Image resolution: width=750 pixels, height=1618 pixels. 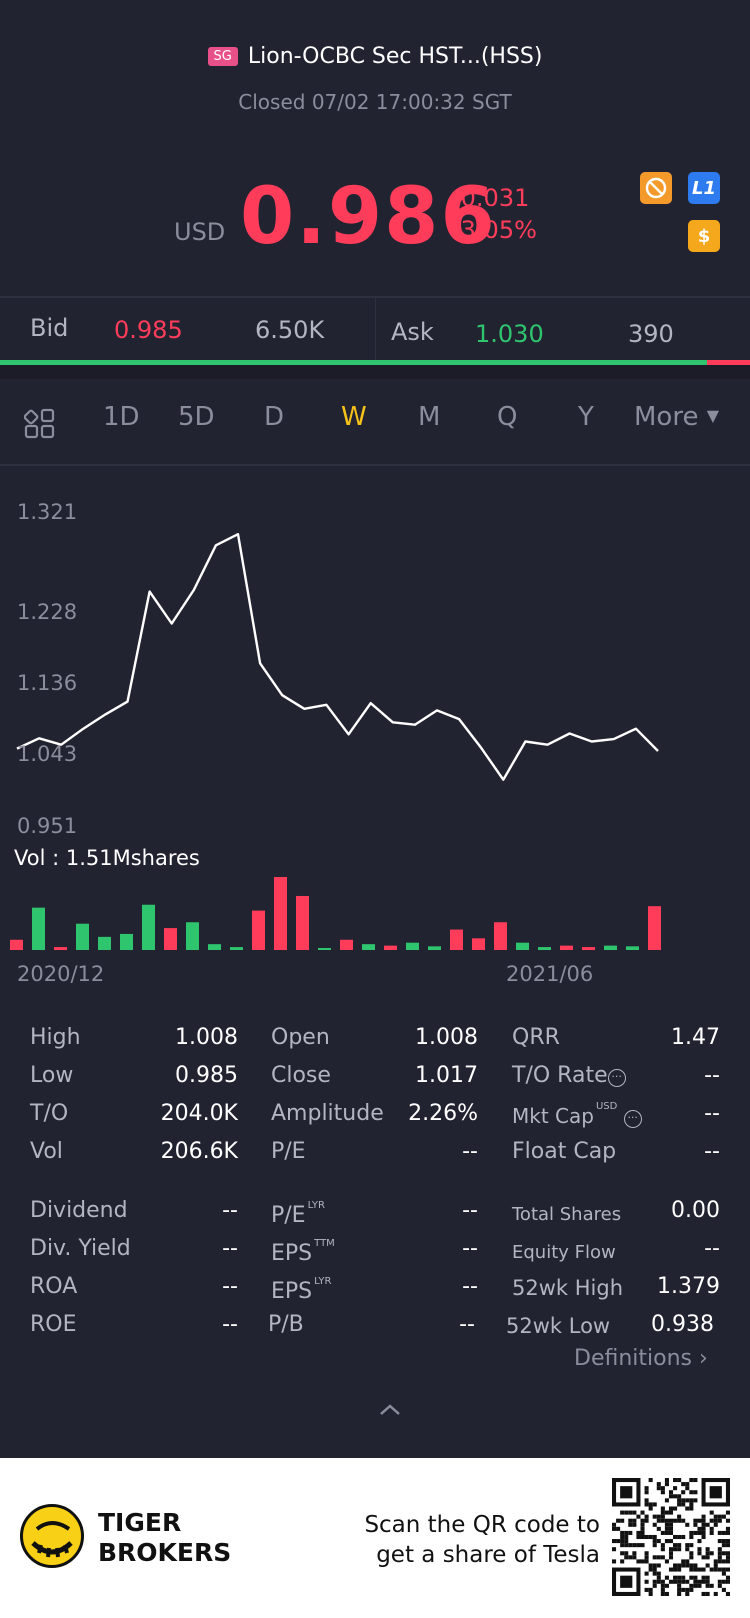 What do you see at coordinates (488, 1555) in the screenshot?
I see `promo-line: get a share of Tesla` at bounding box center [488, 1555].